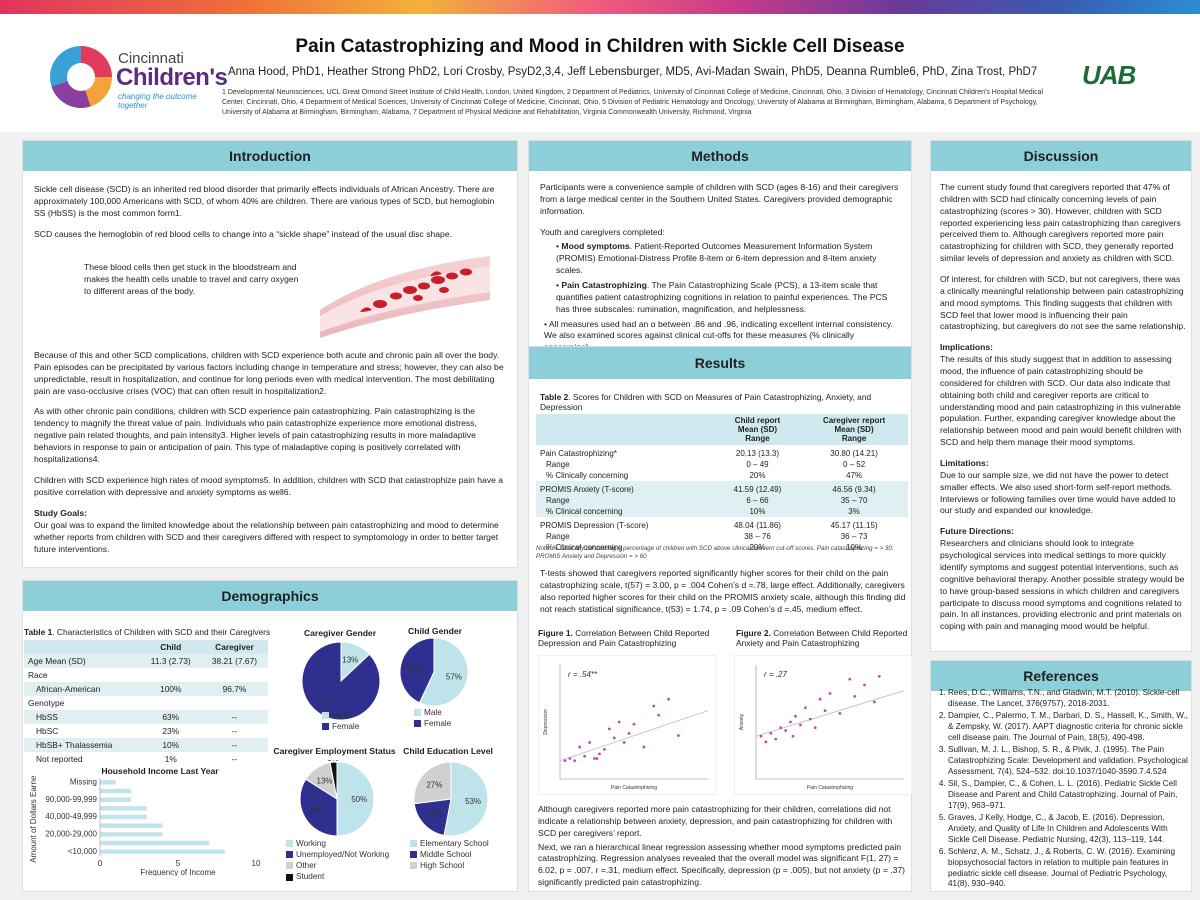  I want to click on legend-item: Unemployed/Not Working, so click(337, 854).